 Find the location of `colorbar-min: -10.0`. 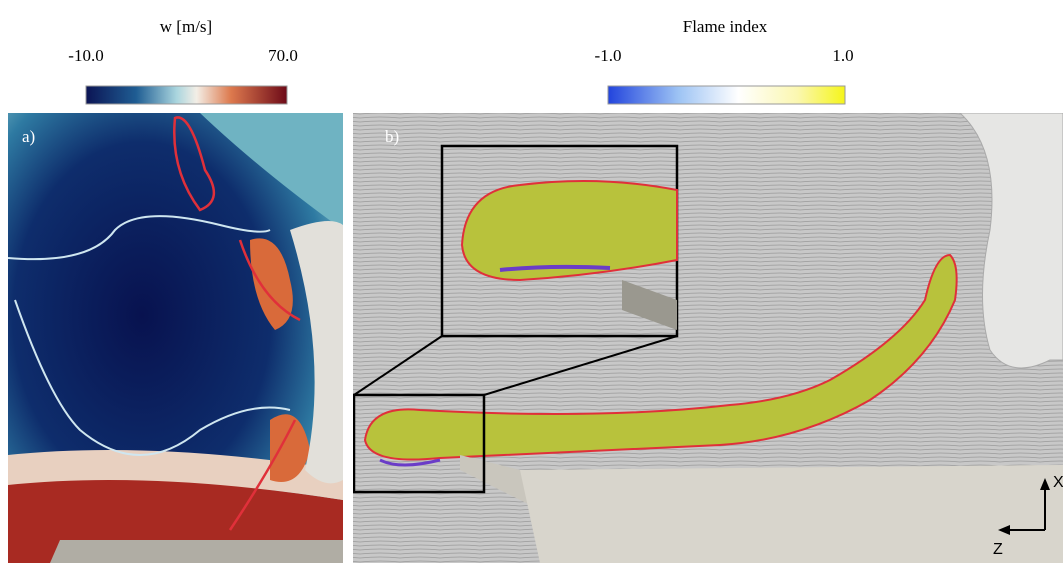

colorbar-min: -10.0 is located at coordinates (85, 55).